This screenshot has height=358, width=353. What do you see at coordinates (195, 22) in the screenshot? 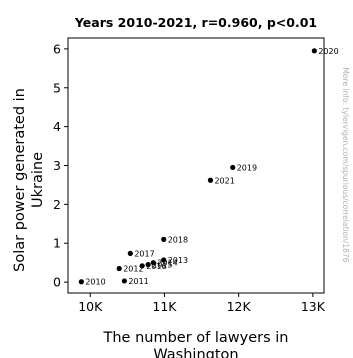
I see `chart-title: Years 2010-2021, r=0.960, p<0.01` at bounding box center [195, 22].